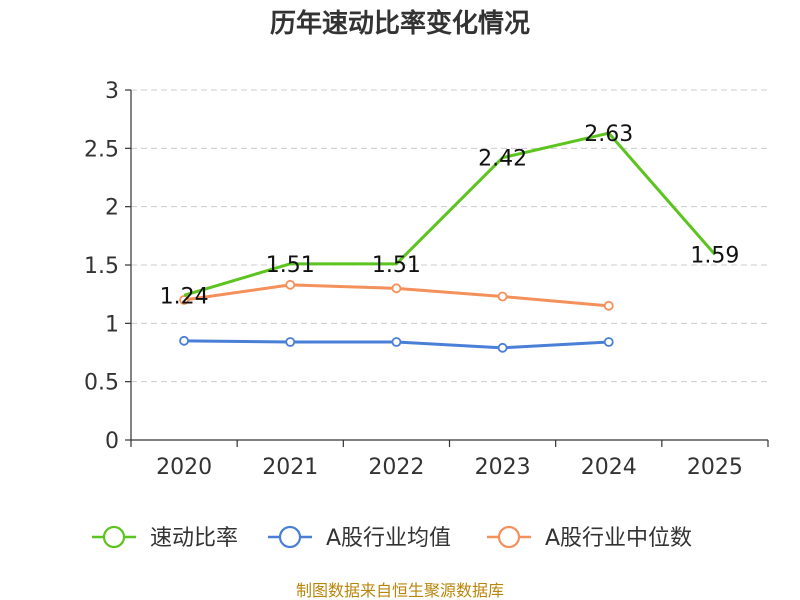 Image resolution: width=800 pixels, height=600 pixels. What do you see at coordinates (400, 23) in the screenshot?
I see `chart-title: 历年速动比率变化情况` at bounding box center [400, 23].